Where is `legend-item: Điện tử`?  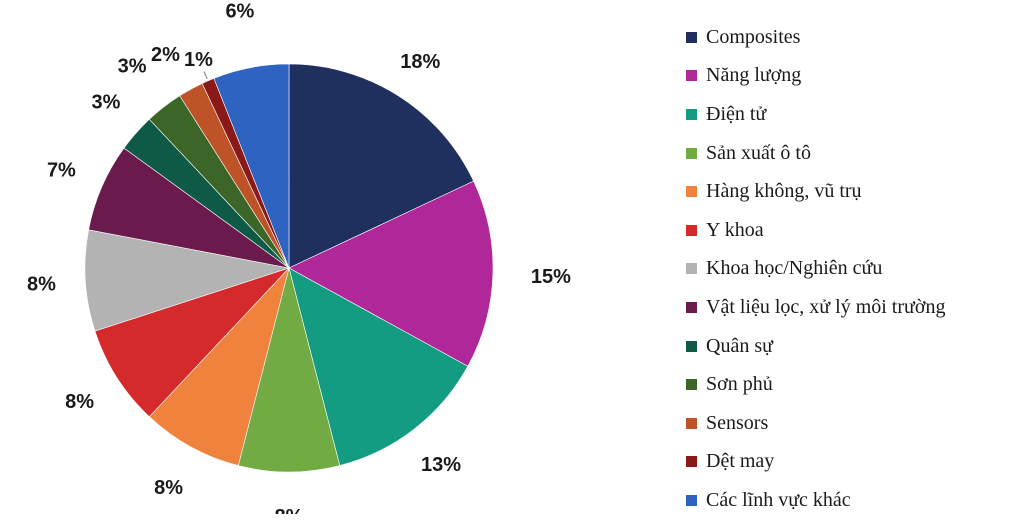
legend-item: Điện tử is located at coordinates (851, 114).